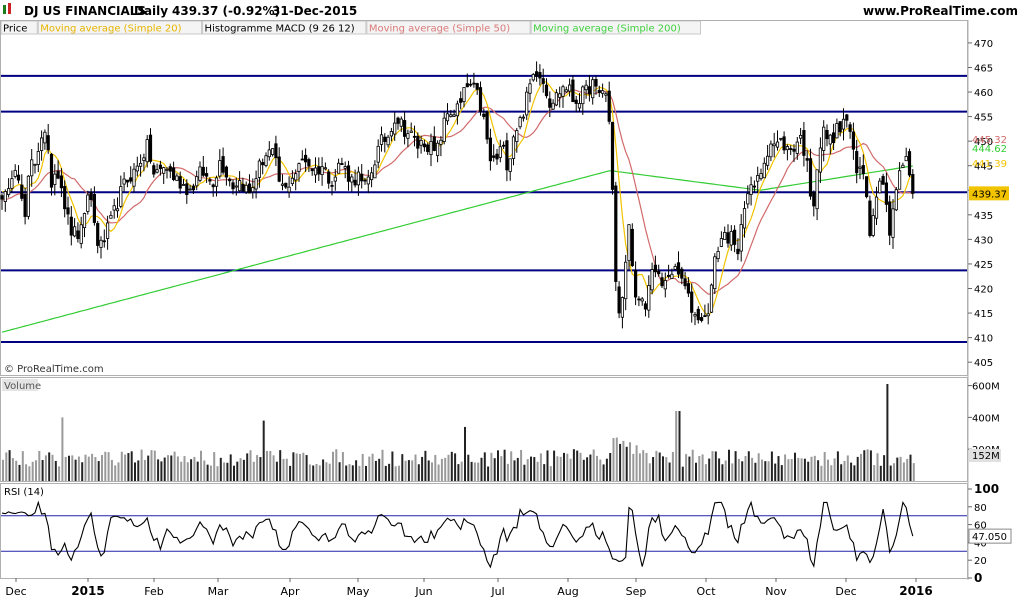 Image resolution: width=1024 pixels, height=600 pixels. What do you see at coordinates (986, 489) in the screenshot?
I see `rsi-tick-label-100: 100` at bounding box center [986, 489].